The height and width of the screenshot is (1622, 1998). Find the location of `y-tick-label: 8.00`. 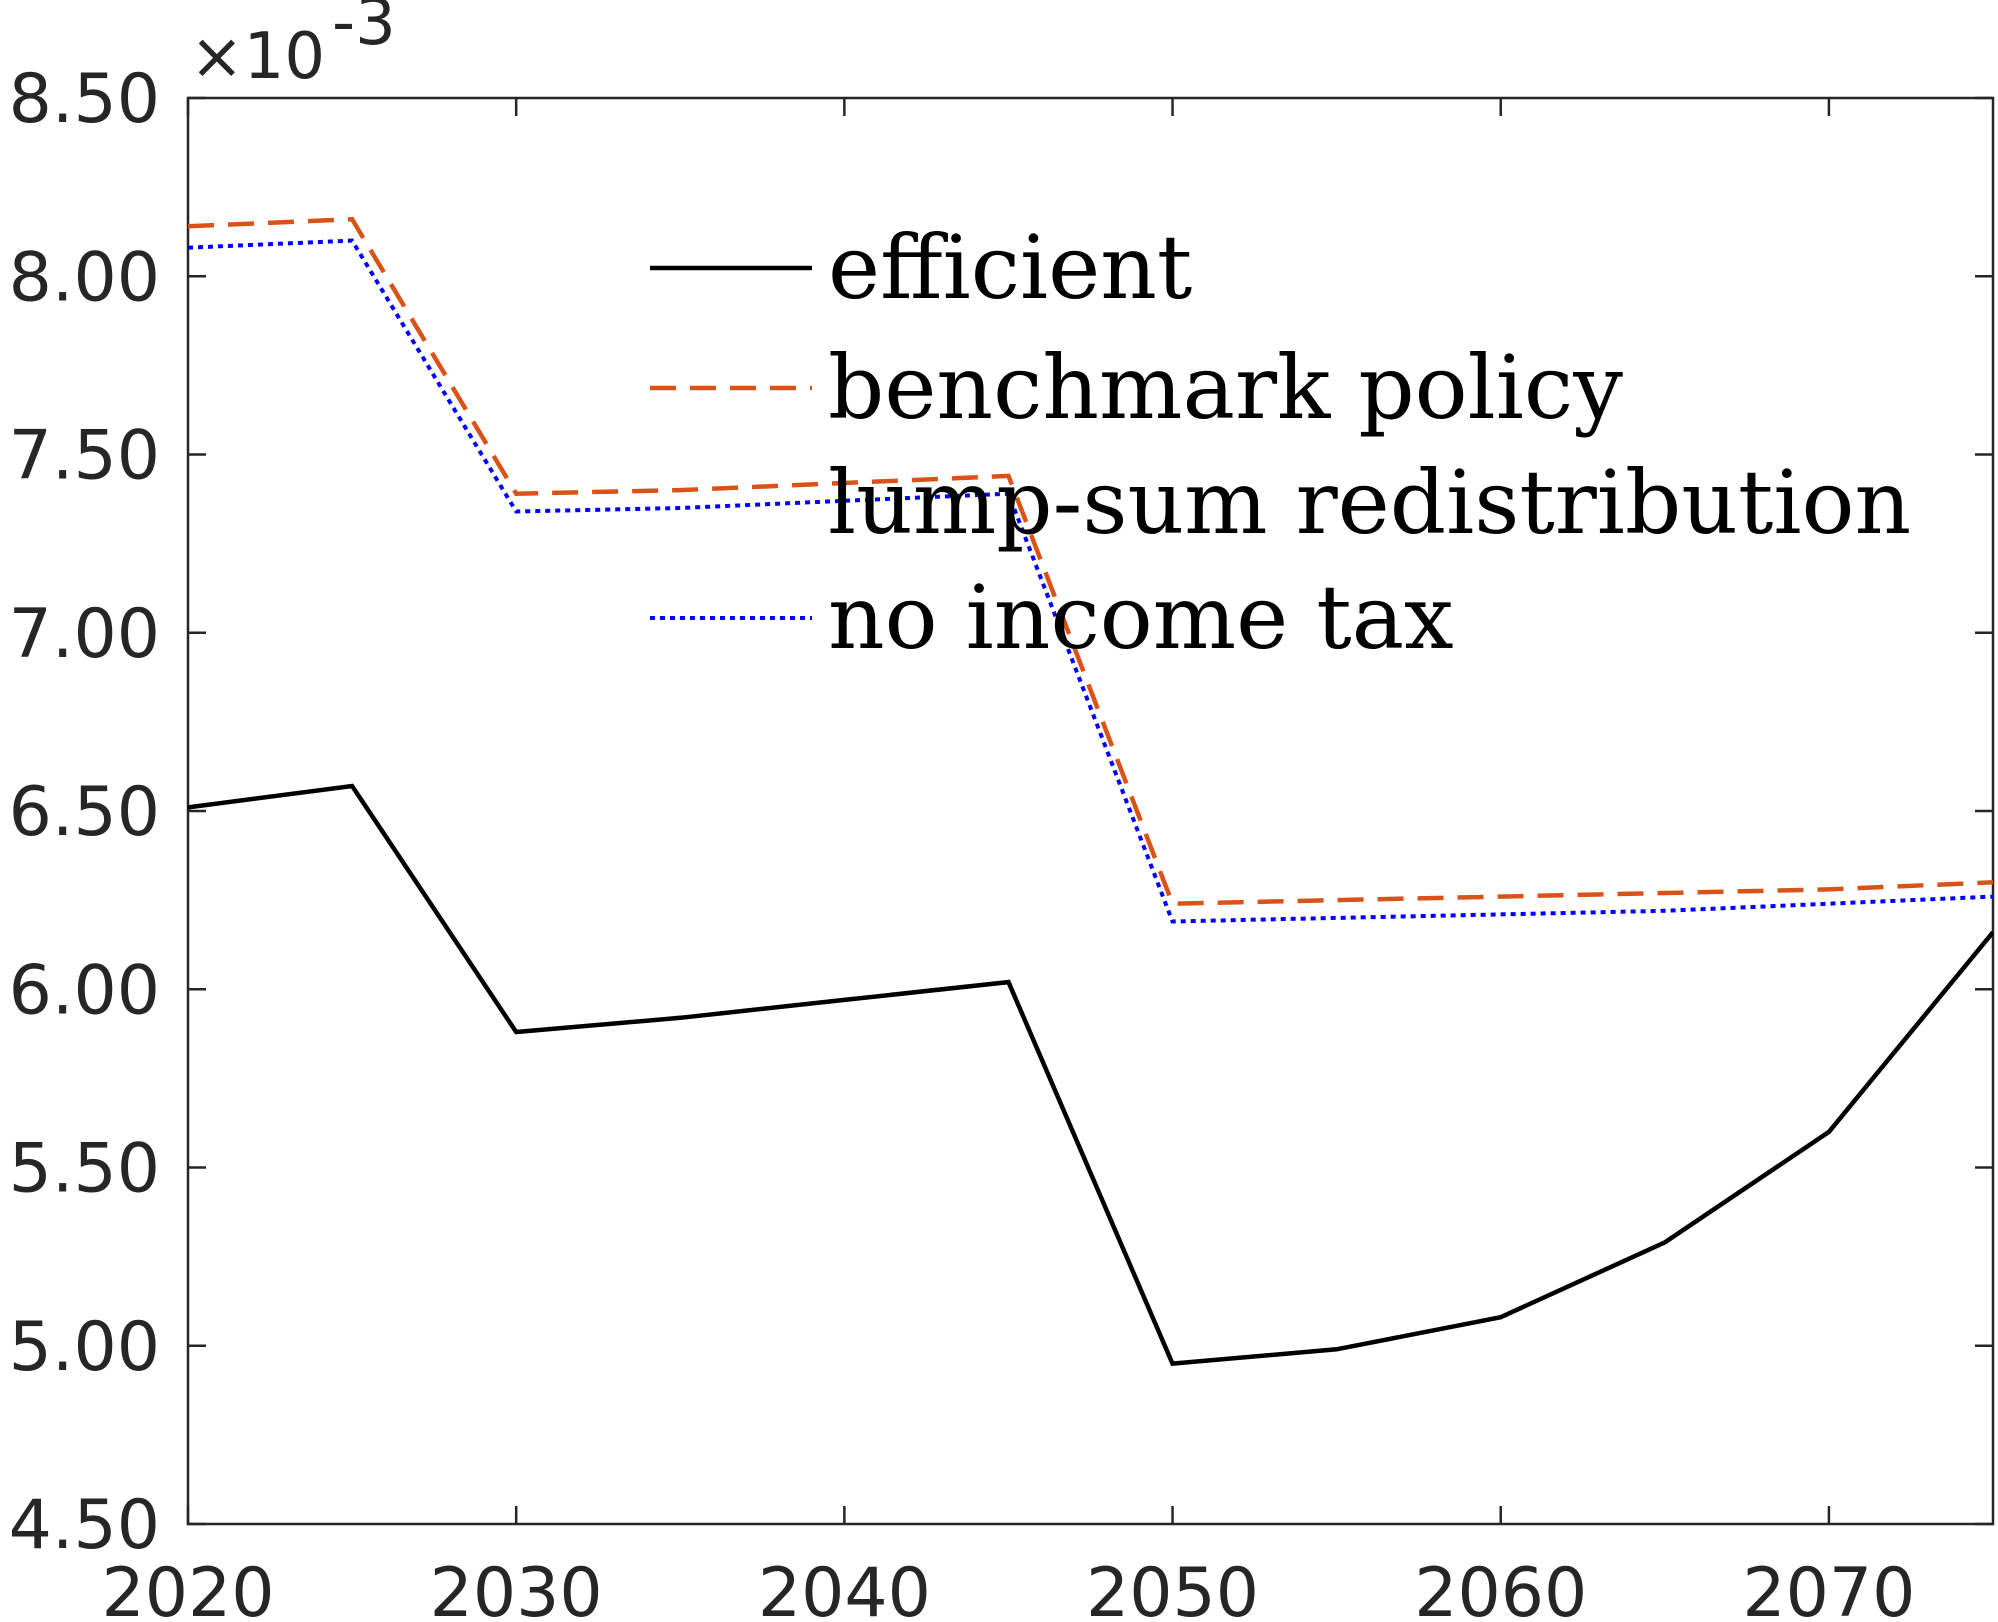

y-tick-label: 8.00 is located at coordinates (84, 277).